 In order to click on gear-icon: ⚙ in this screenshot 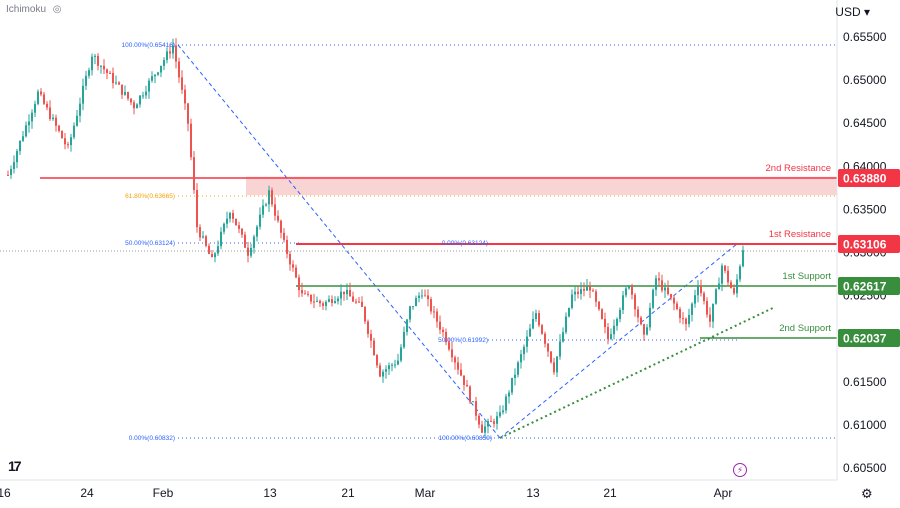, I will do `click(867, 493)`.